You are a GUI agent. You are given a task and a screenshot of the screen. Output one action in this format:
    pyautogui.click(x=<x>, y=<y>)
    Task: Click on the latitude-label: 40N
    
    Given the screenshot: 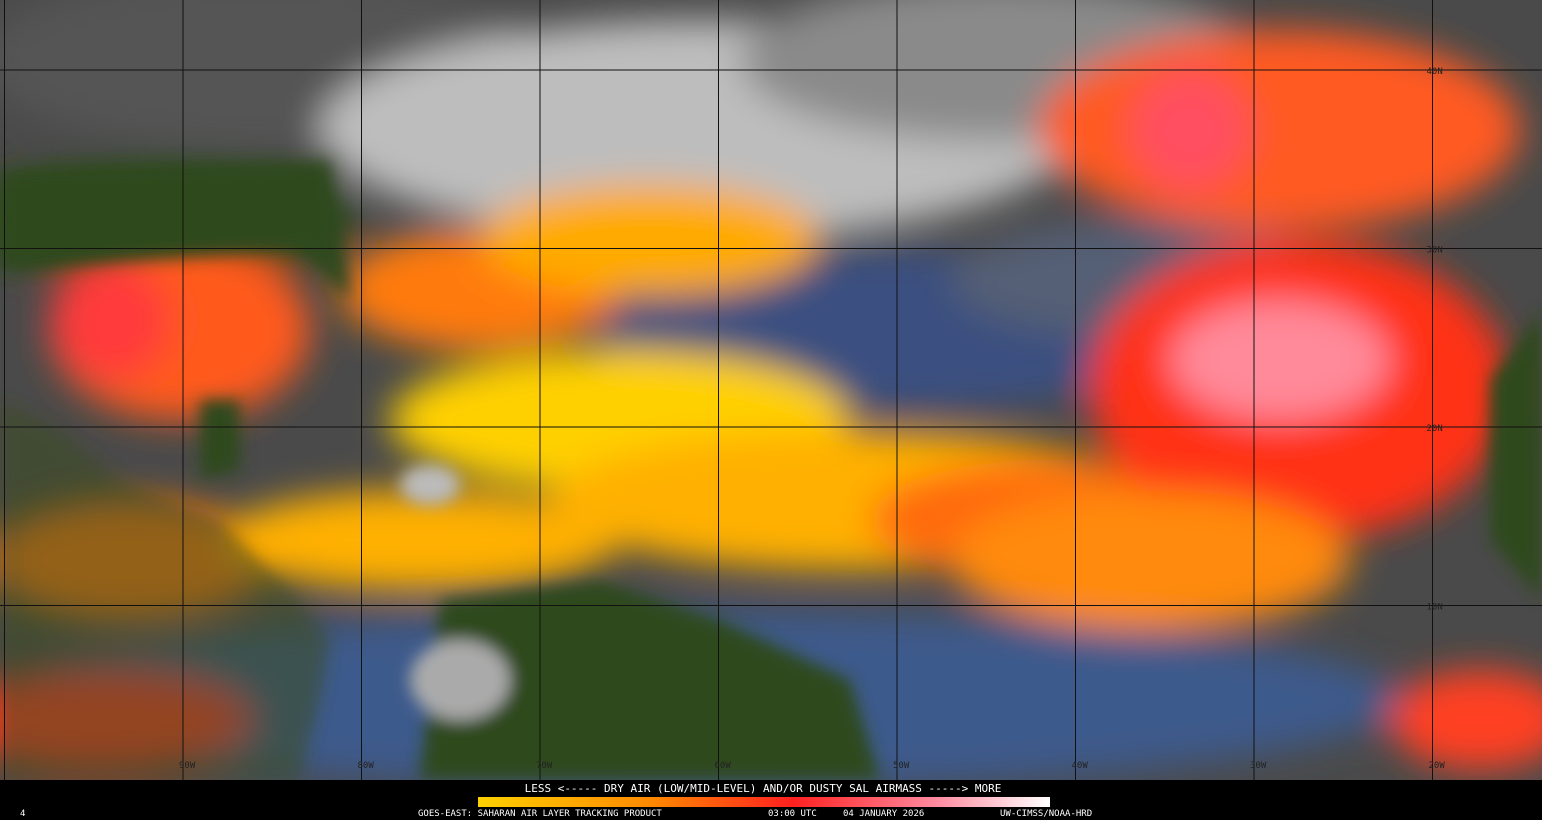 What is the action you would take?
    pyautogui.click(x=1435, y=72)
    